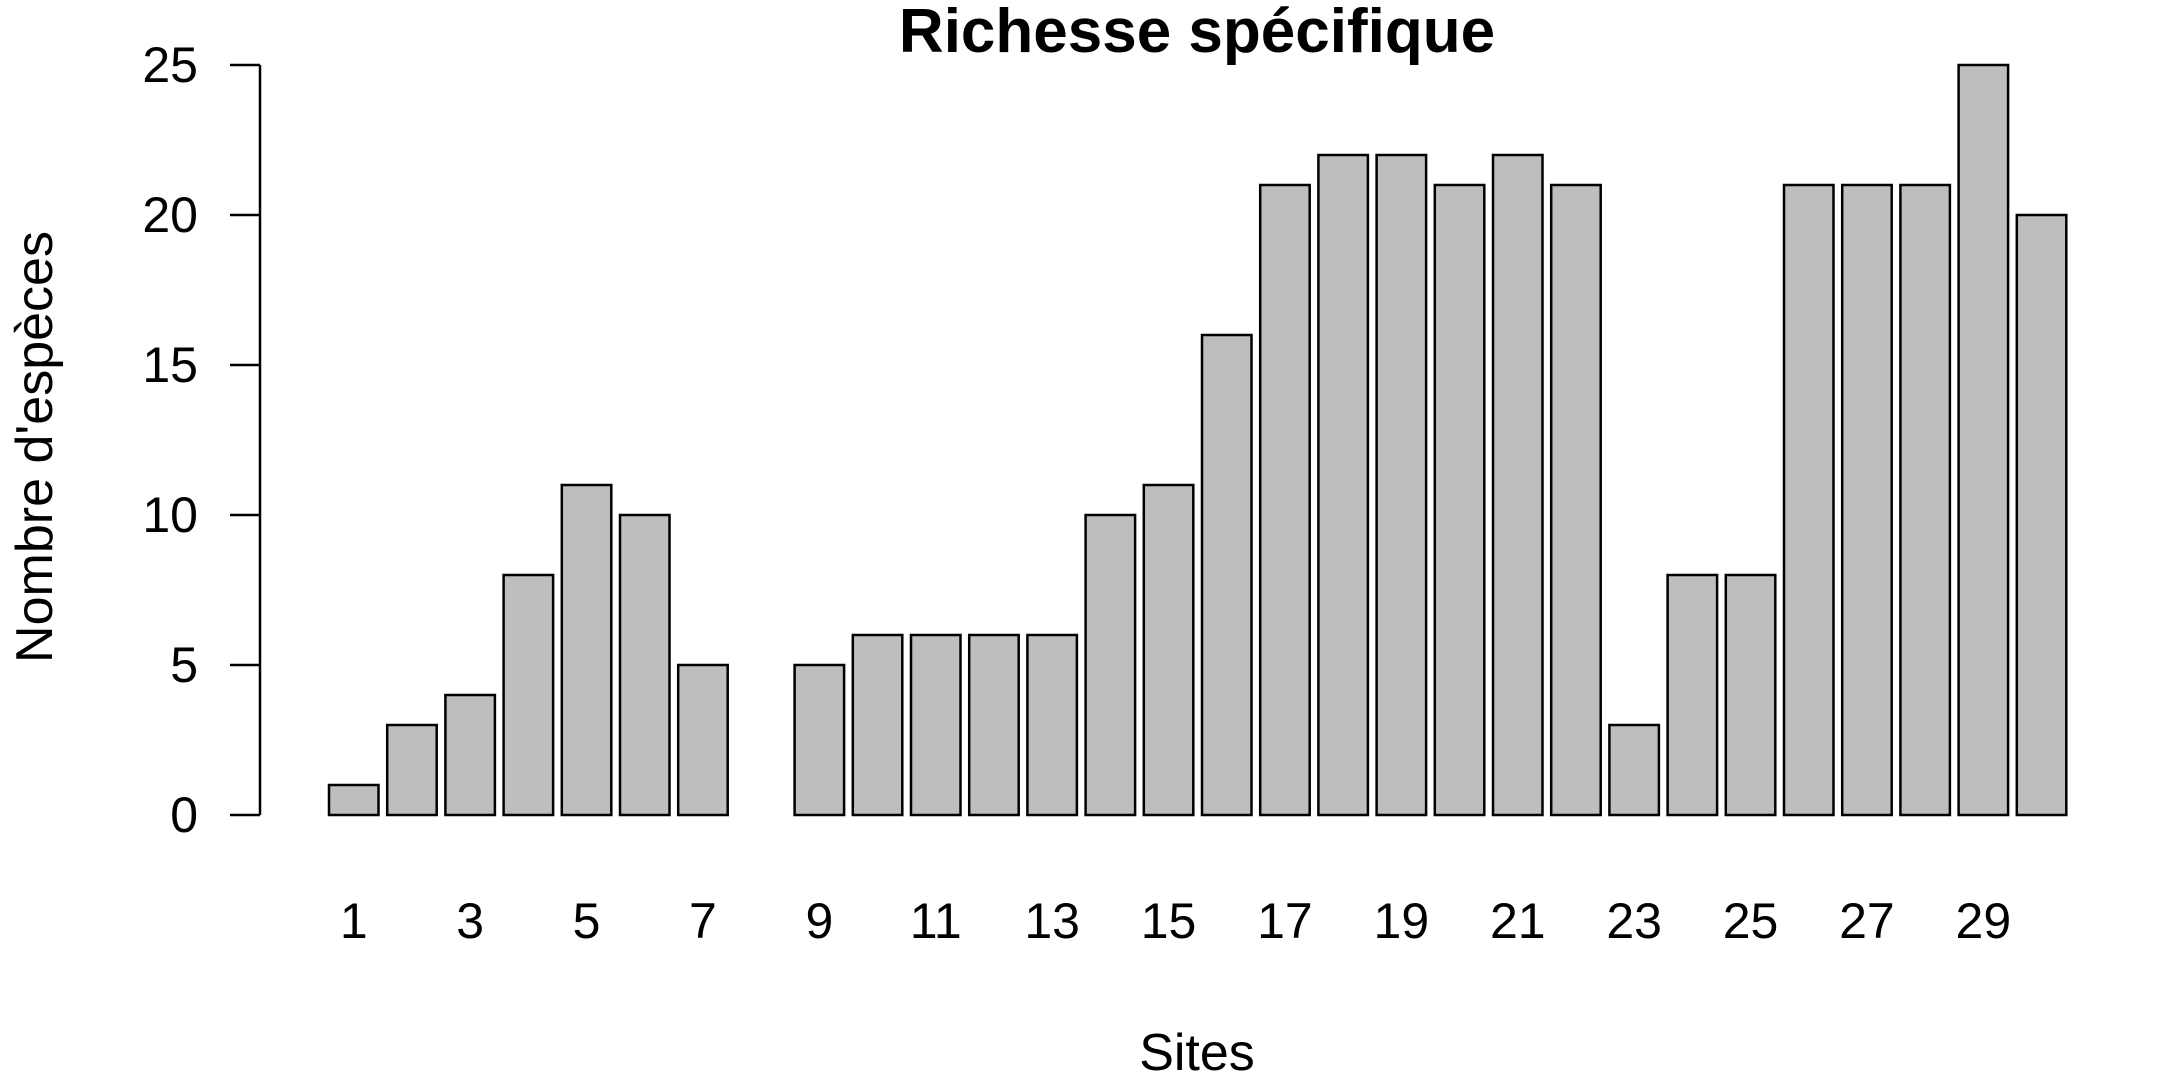 Image resolution: width=2160 pixels, height=1080 pixels. I want to click on y-tick-label: 10, so click(170, 515).